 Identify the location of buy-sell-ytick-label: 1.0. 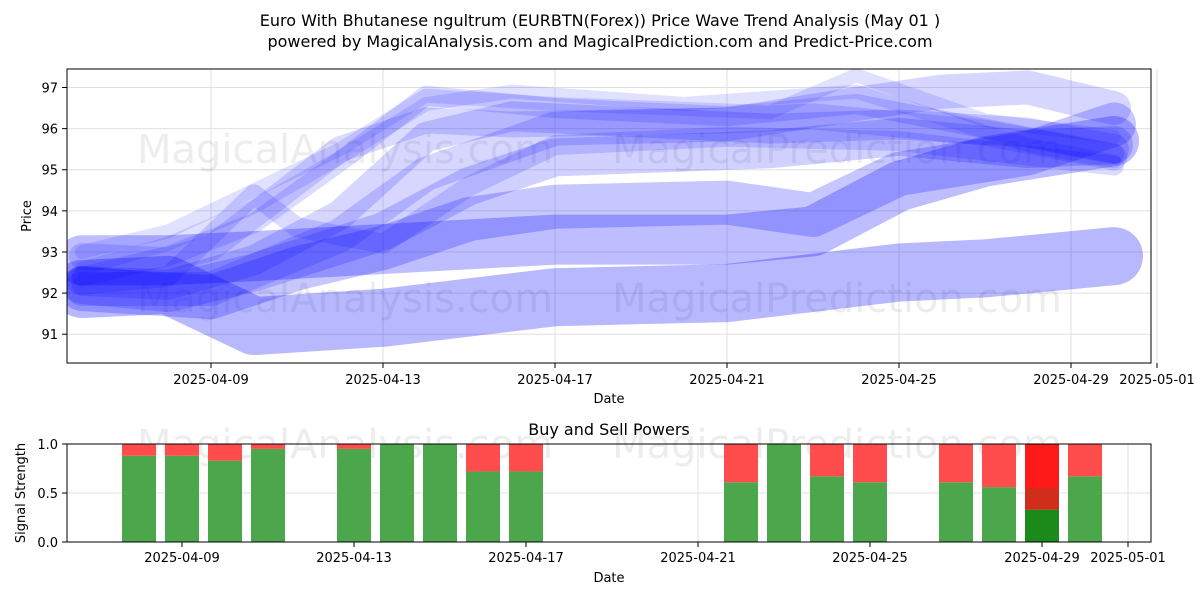
(47, 445).